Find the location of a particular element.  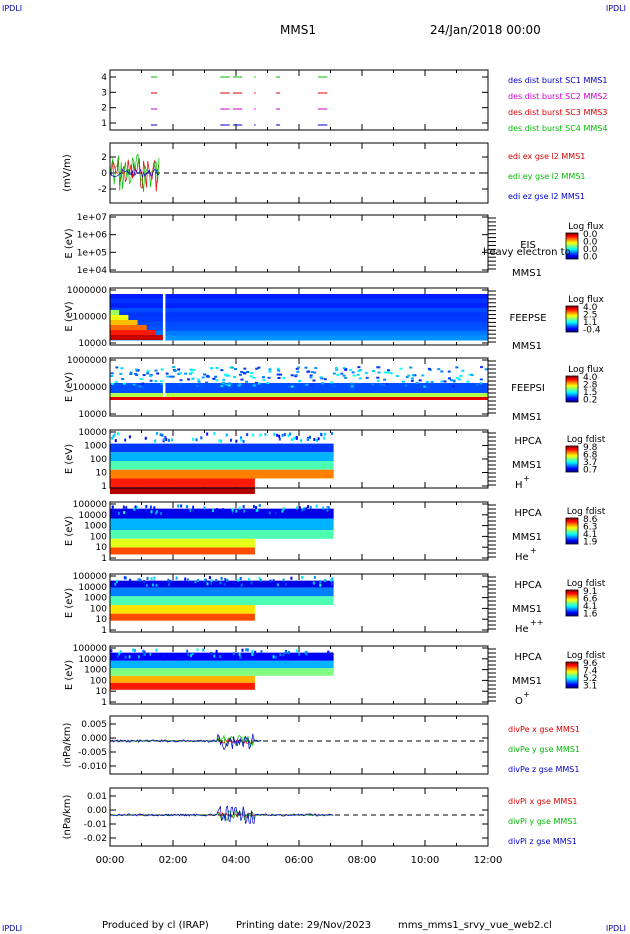

figure-title: MMS1 is located at coordinates (298, 30).